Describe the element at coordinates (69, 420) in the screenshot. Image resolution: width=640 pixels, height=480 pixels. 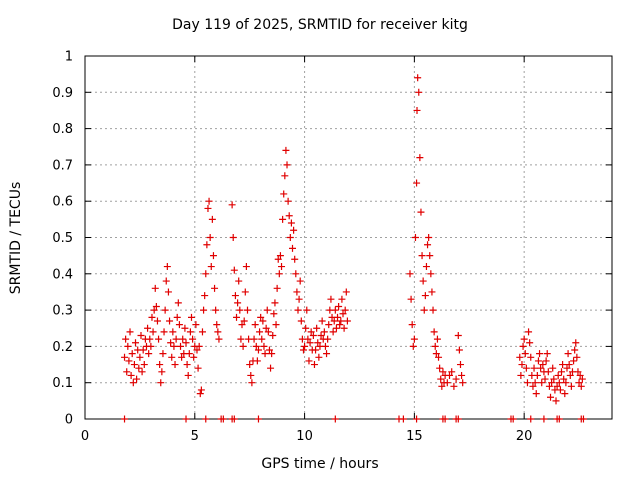
I see `y-tick-label: 0` at that location.